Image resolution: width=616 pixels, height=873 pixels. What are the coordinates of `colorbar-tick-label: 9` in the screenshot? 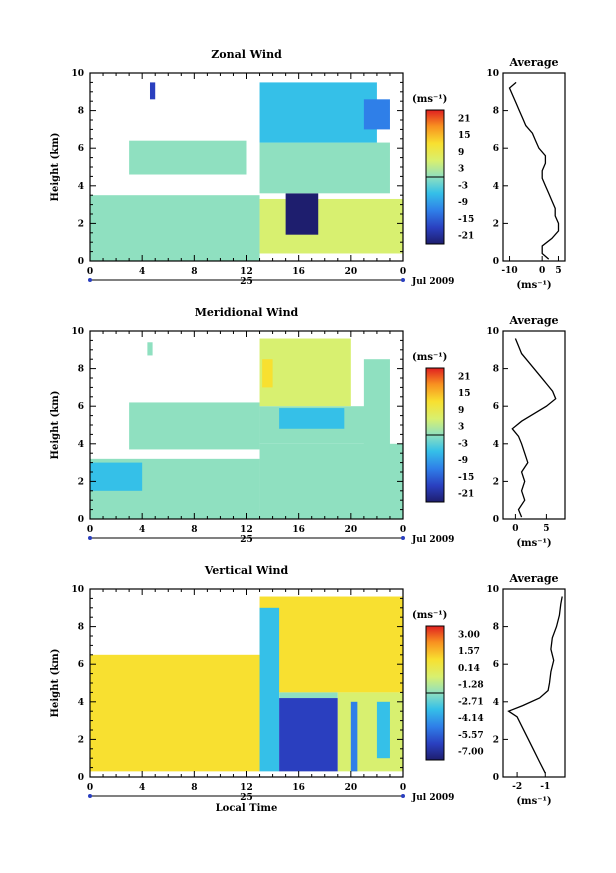 It's located at (461, 411).